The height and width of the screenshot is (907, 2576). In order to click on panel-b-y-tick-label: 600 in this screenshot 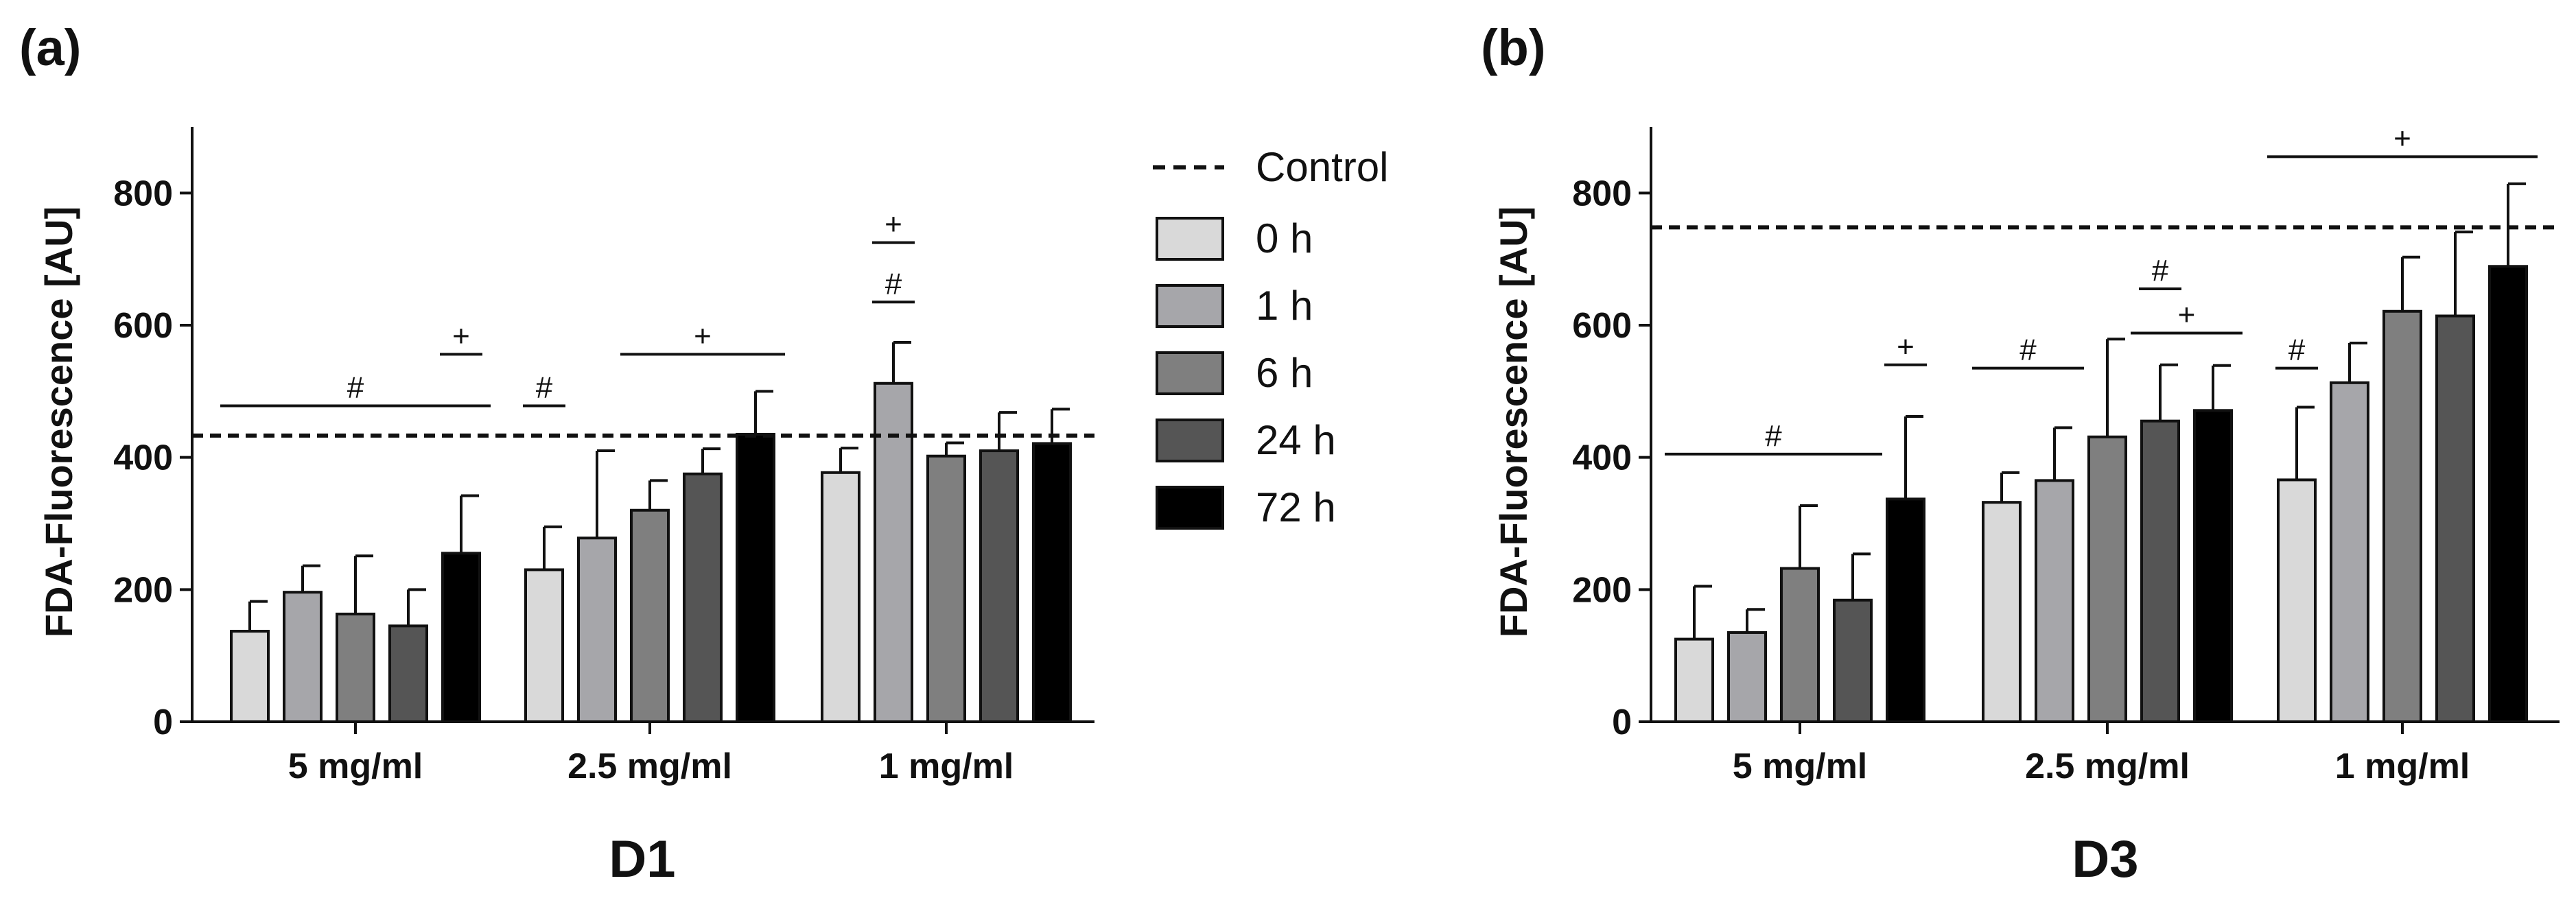, I will do `click(1602, 326)`.